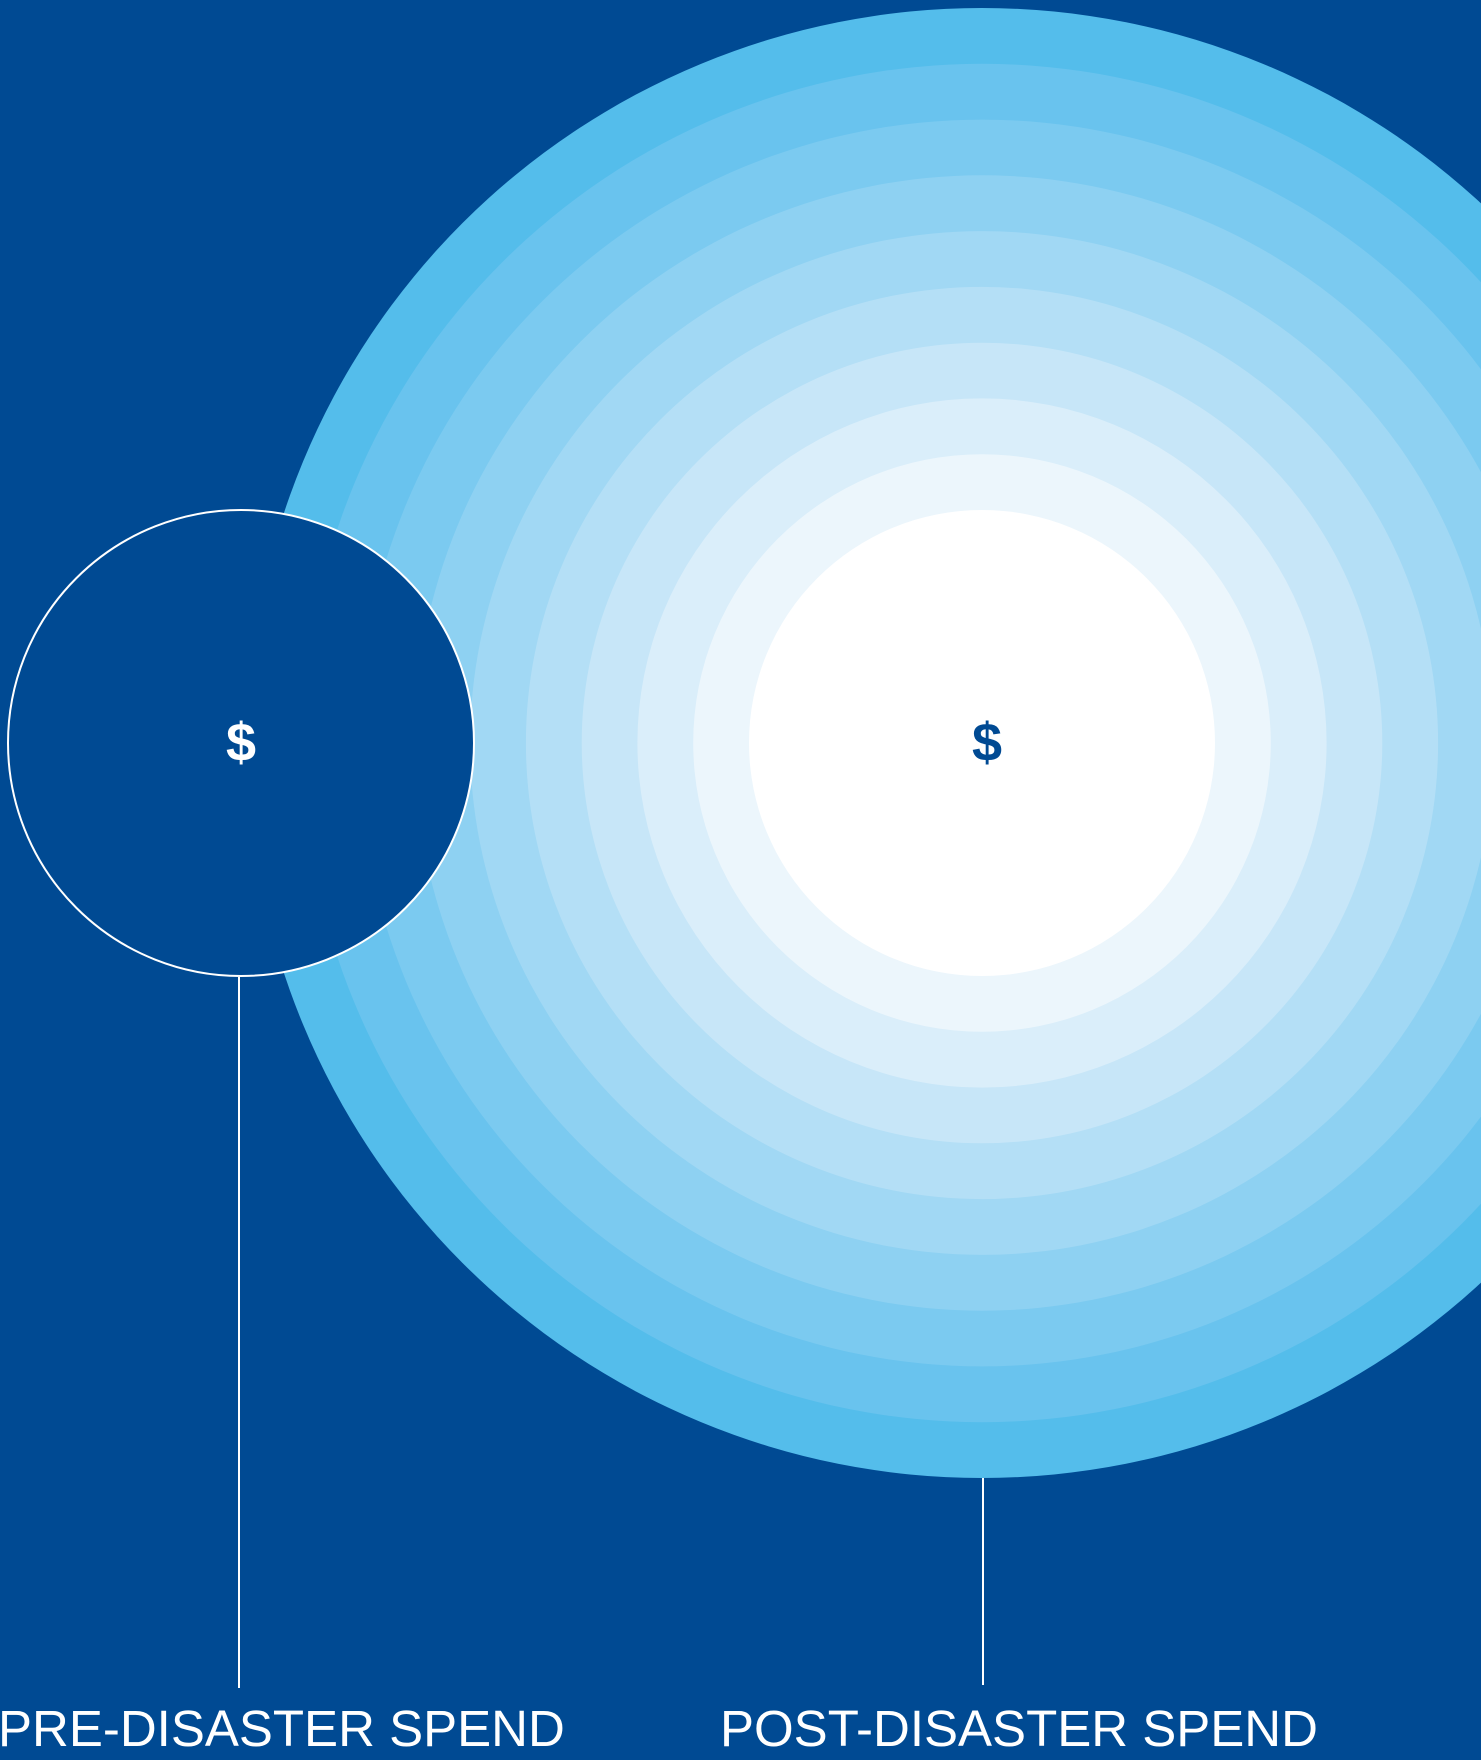 This screenshot has height=1760, width=1481. I want to click on pre-disaster-label: PRE-DISASTER SPEND, so click(282, 1728).